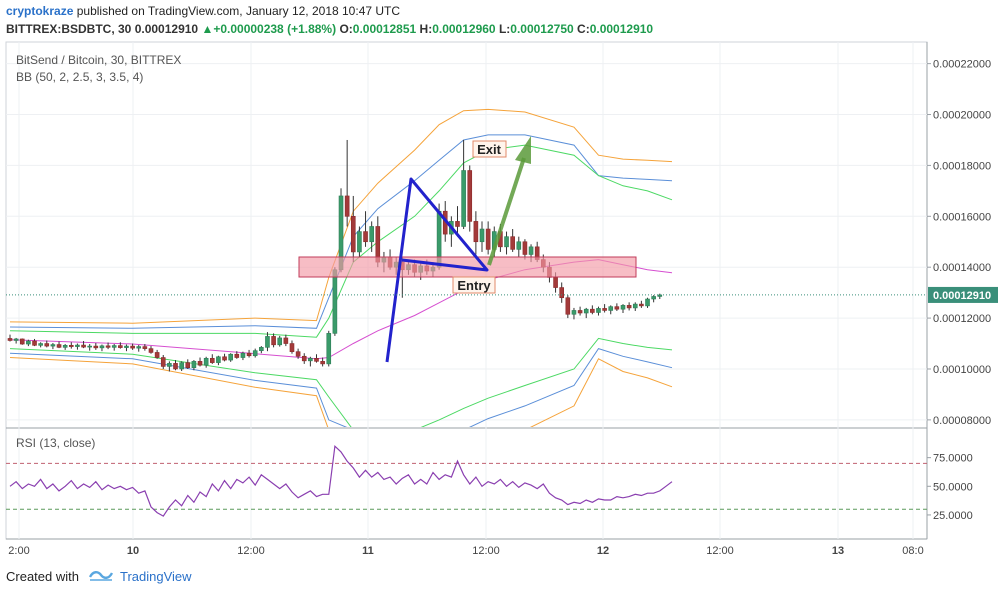  Describe the element at coordinates (18, 551) in the screenshot. I see `x-tick-label: 2:00` at that location.